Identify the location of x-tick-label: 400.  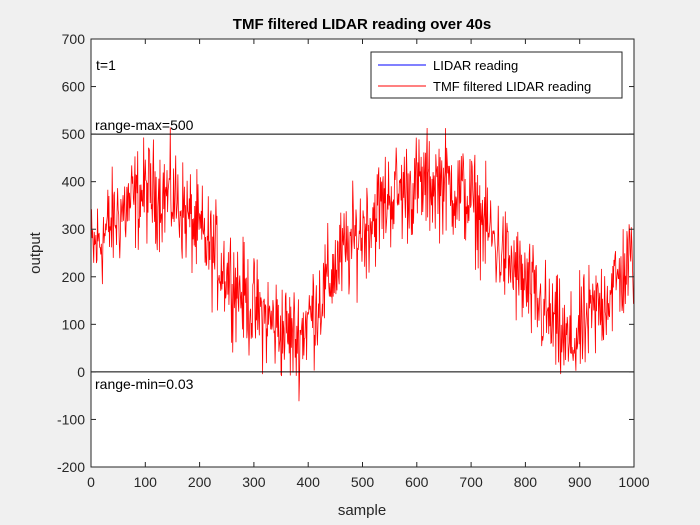
(309, 482).